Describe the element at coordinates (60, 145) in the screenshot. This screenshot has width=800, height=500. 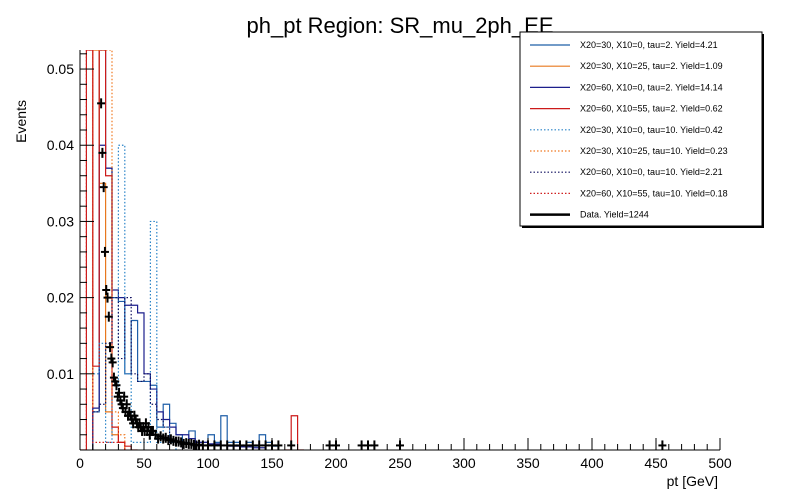
I see `y-tick-label: 0.04` at that location.